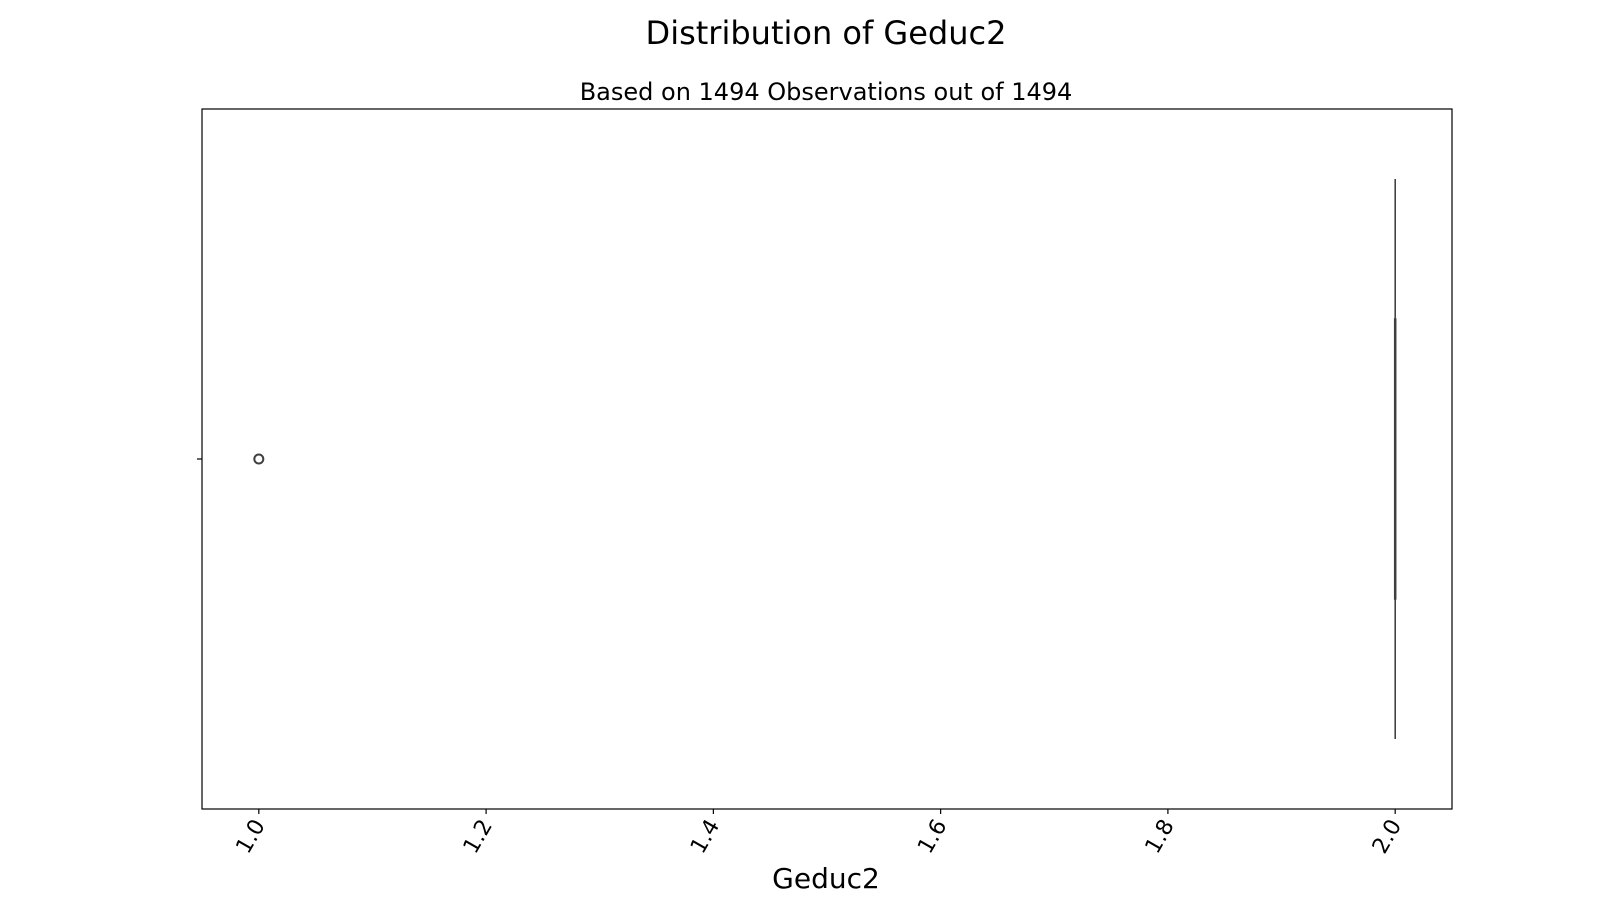  Describe the element at coordinates (251, 836) in the screenshot. I see `x-tick-label: 1.0` at that location.